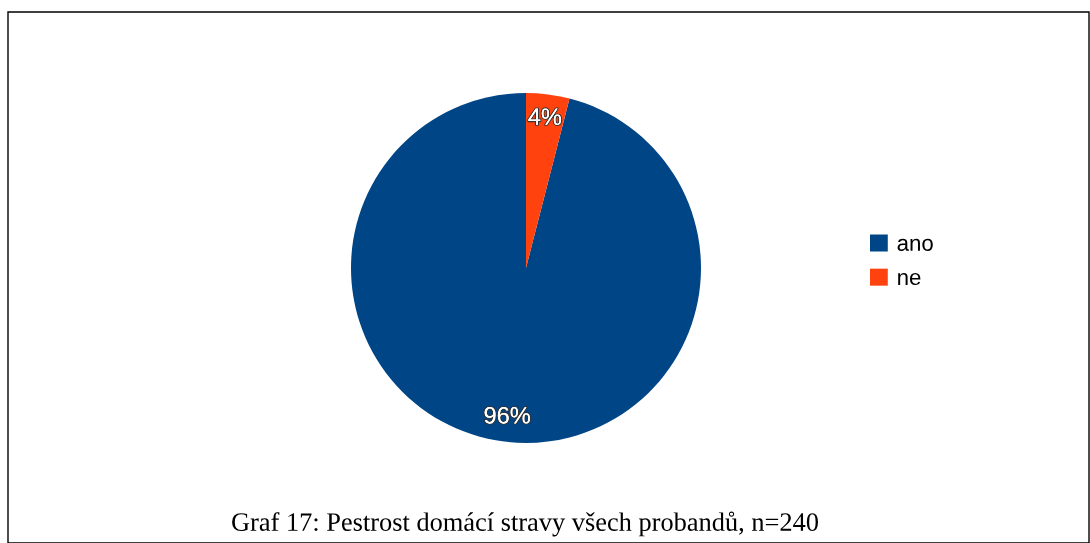 Image resolution: width=1090 pixels, height=543 pixels. I want to click on data-label: 4%, so click(545, 116).